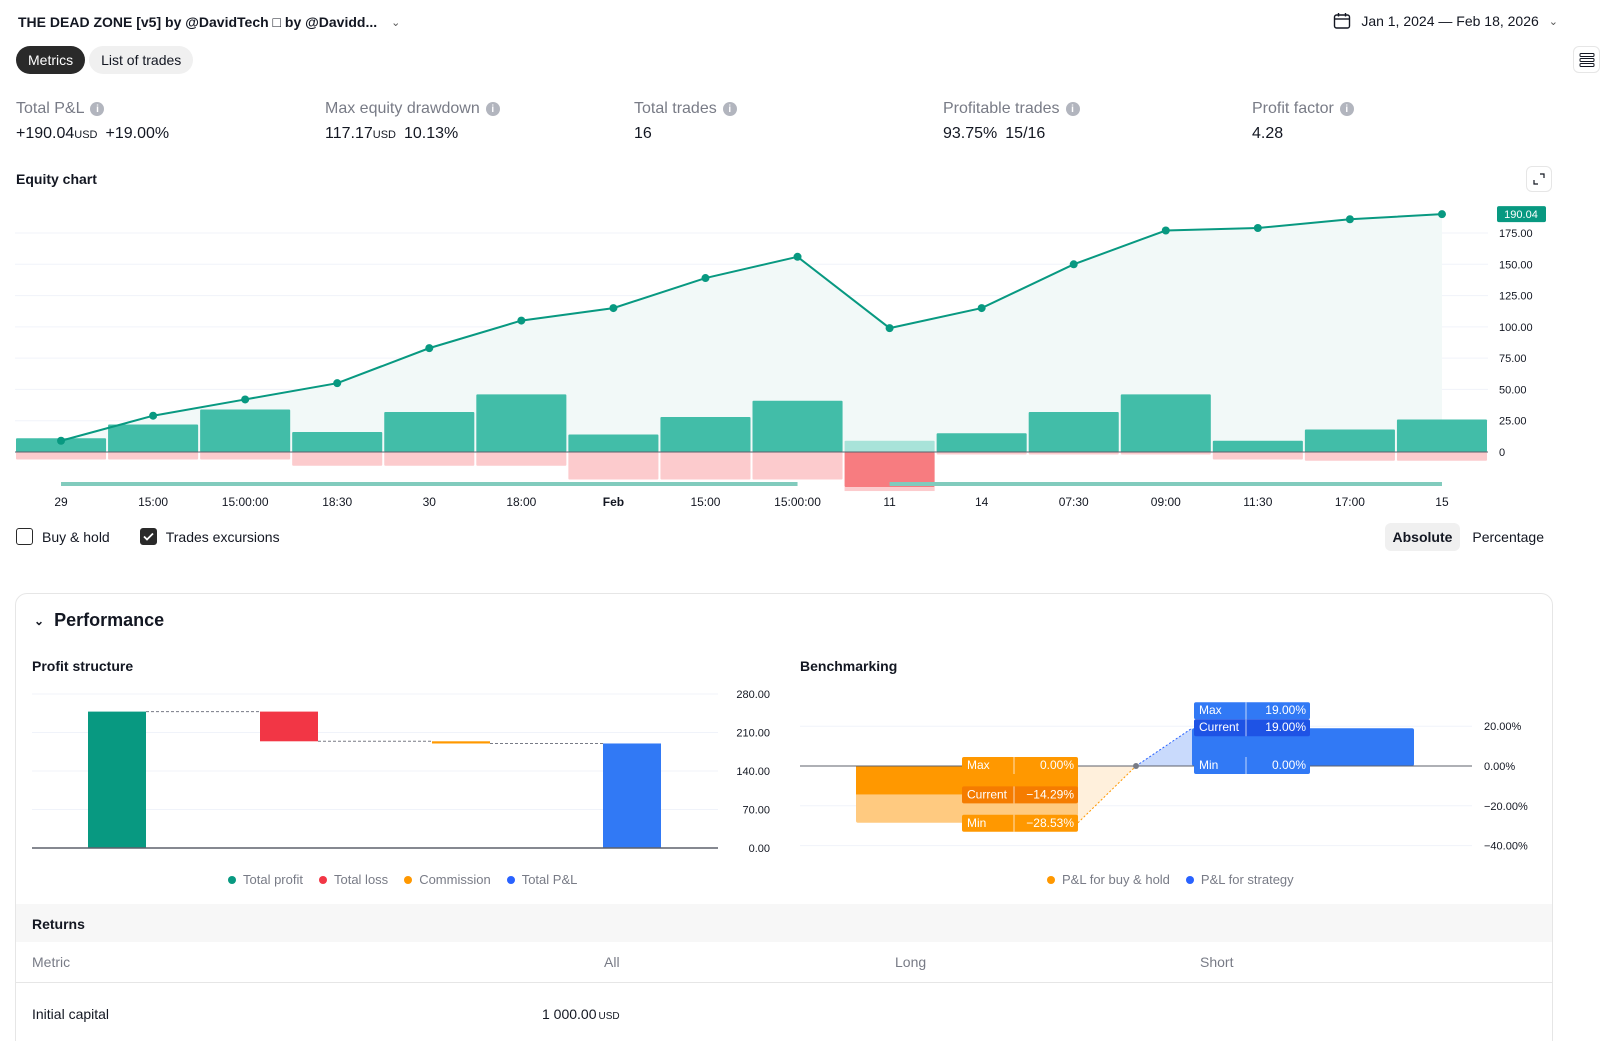  I want to click on col-metric: Metric, so click(51, 962).